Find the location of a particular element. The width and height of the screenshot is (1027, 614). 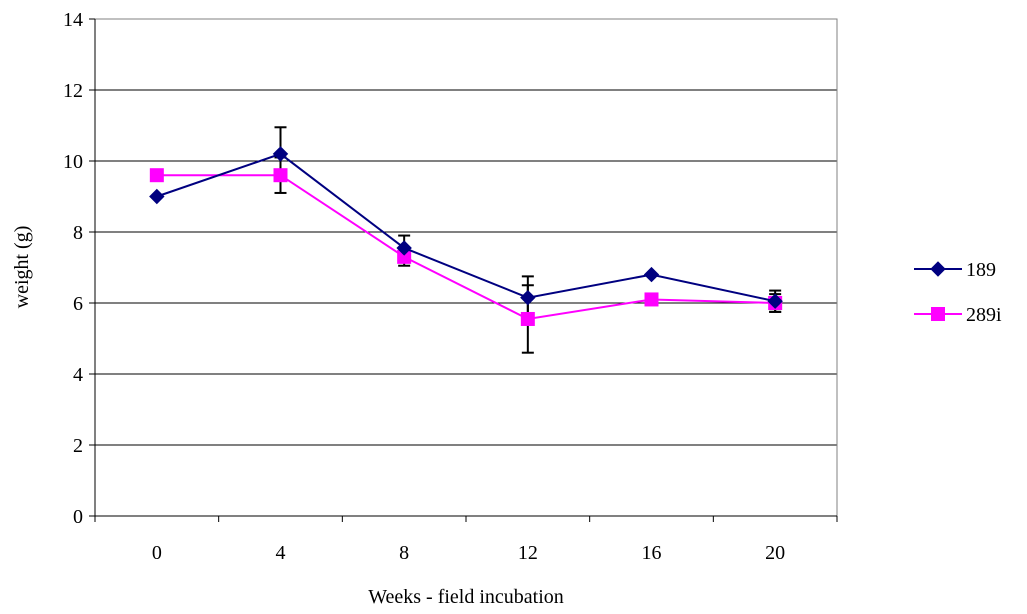

legend: 189 289i is located at coordinates (958, 292).